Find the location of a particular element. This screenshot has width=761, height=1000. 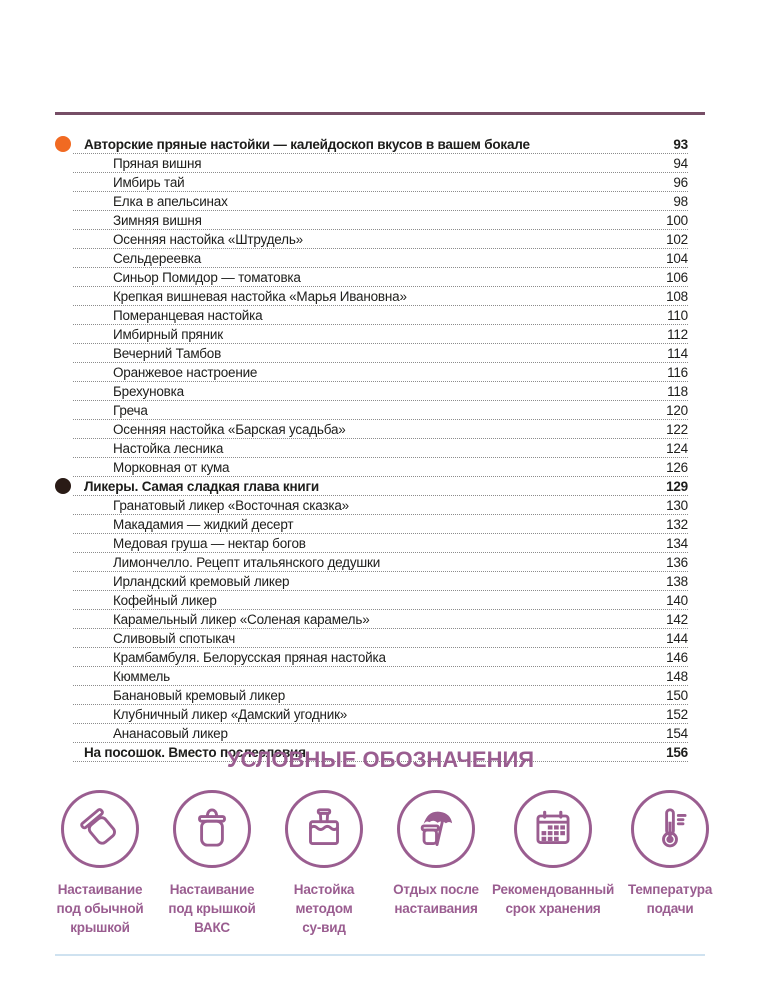

toc-entry-row: Карамельный ликер «Соленая карамель» 142 is located at coordinates (380, 619).